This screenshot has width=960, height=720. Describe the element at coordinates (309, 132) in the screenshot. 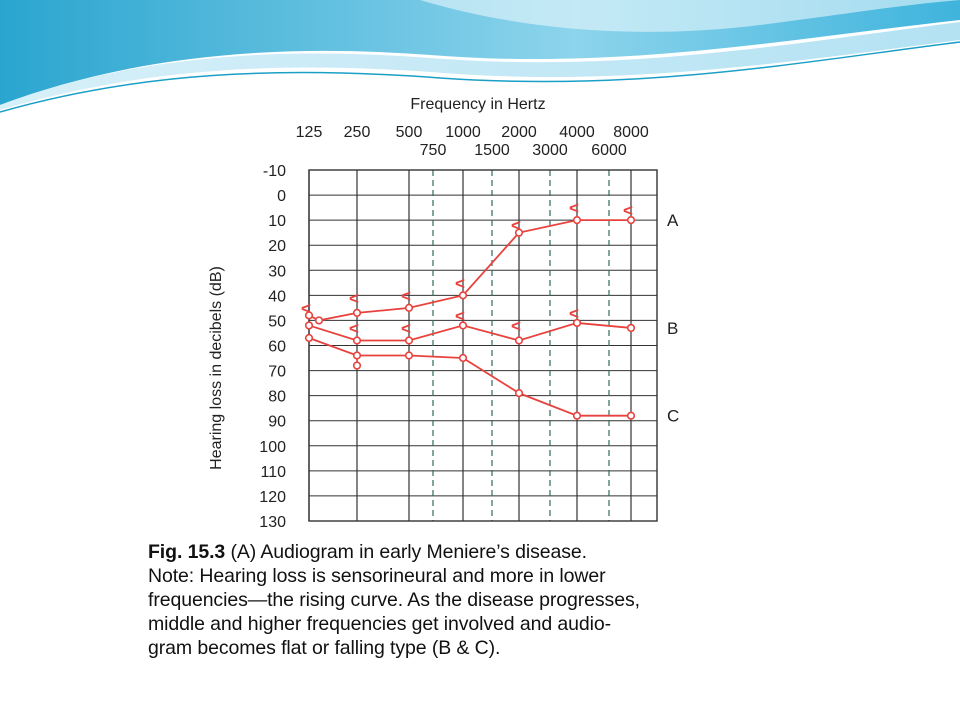

I see `x-top-tick-label: 125` at that location.